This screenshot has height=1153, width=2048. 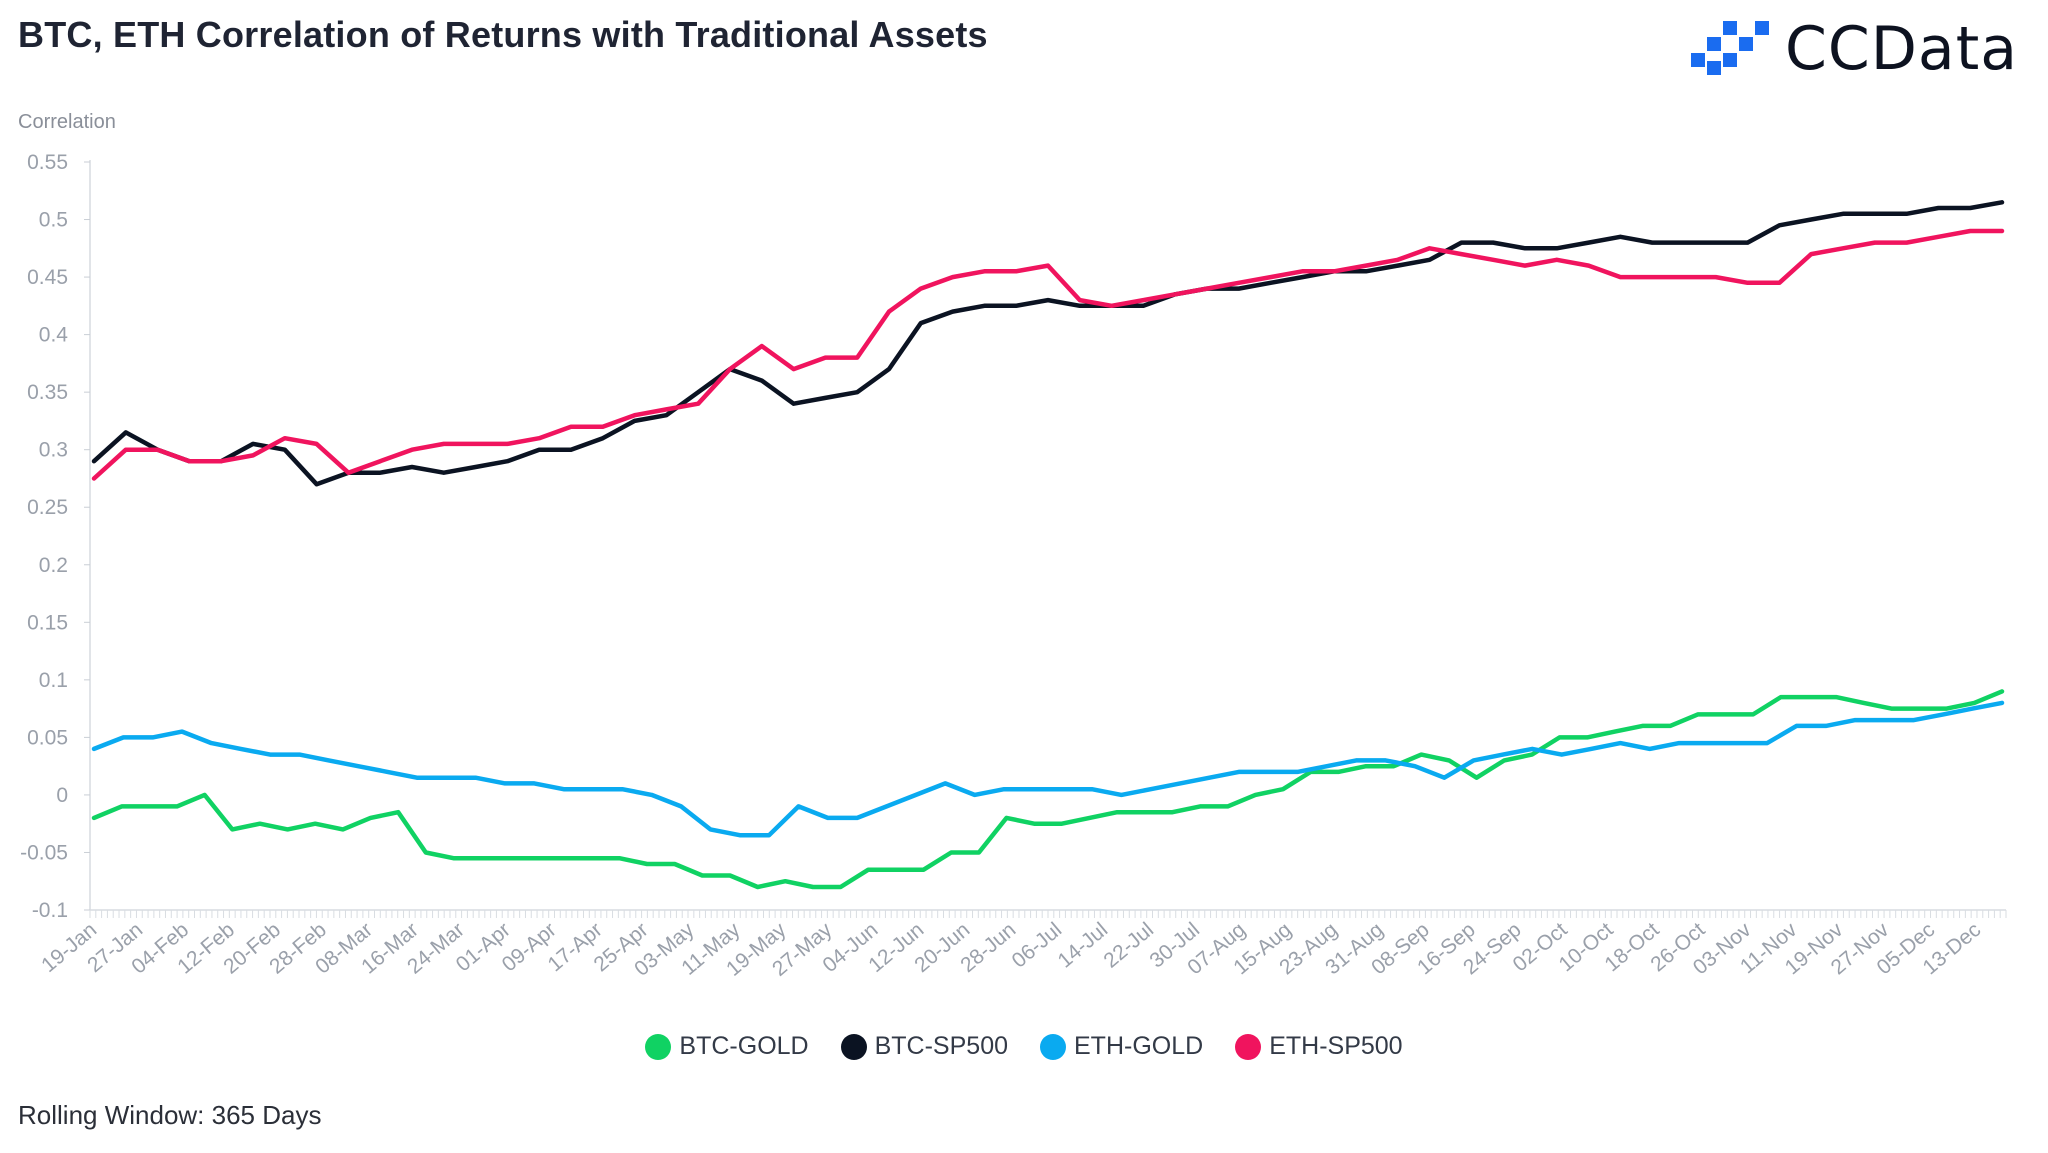 I want to click on ccdata-logo-icon, so click(x=1729, y=48).